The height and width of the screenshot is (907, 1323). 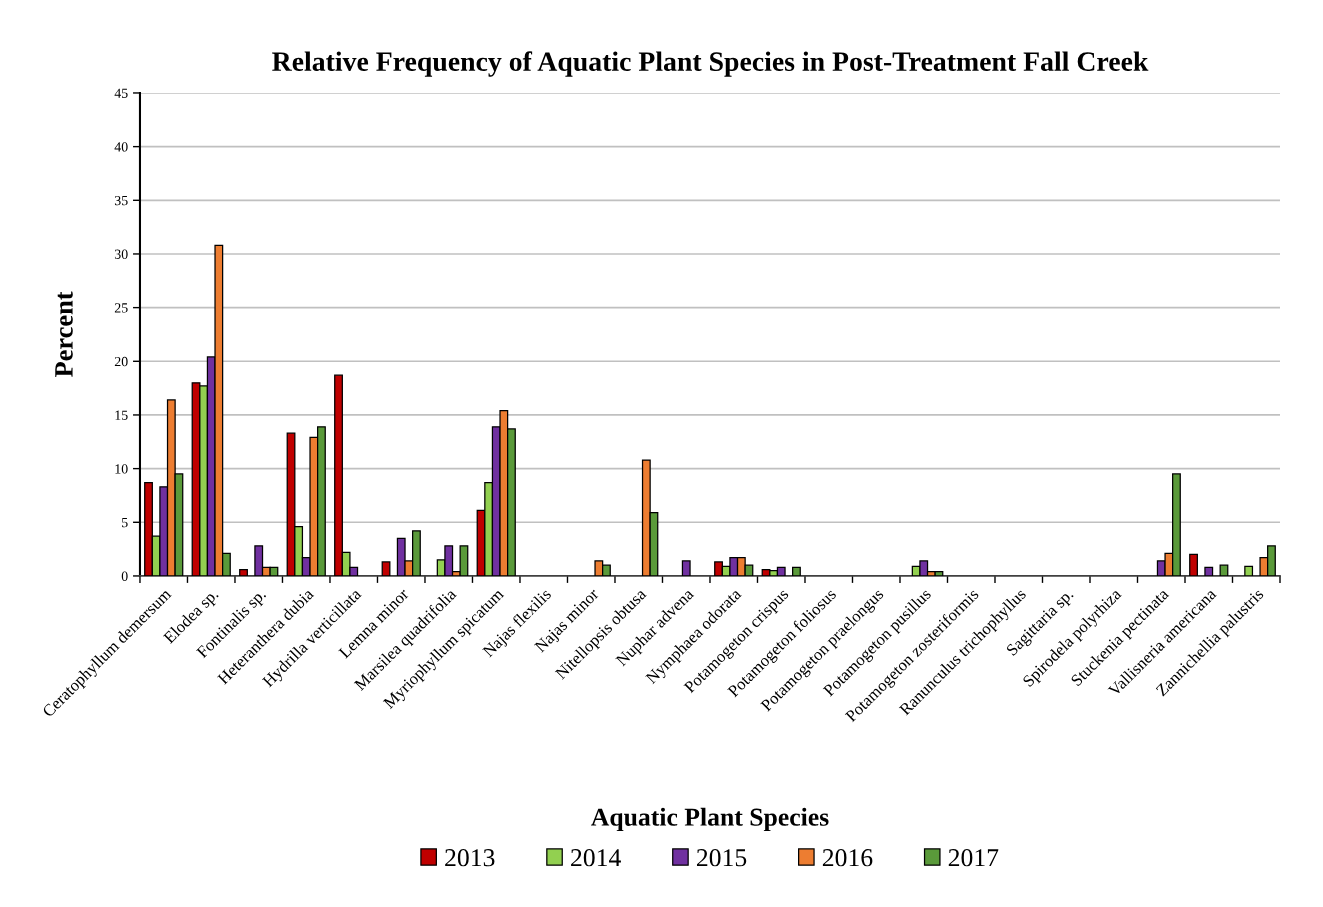 I want to click on y-tick-label: 25, so click(x=121, y=308).